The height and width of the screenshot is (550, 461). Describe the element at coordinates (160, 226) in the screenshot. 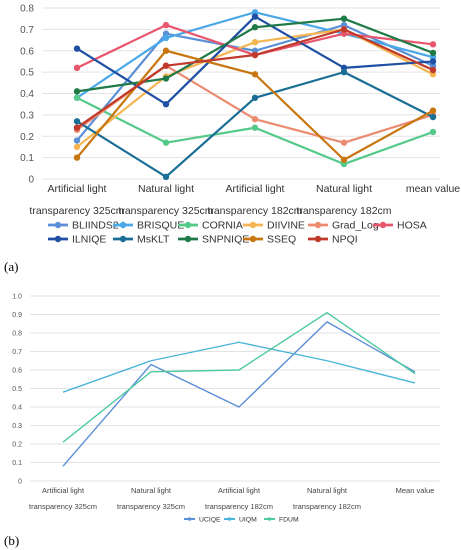

I see `legend-label: BRISQUE` at that location.